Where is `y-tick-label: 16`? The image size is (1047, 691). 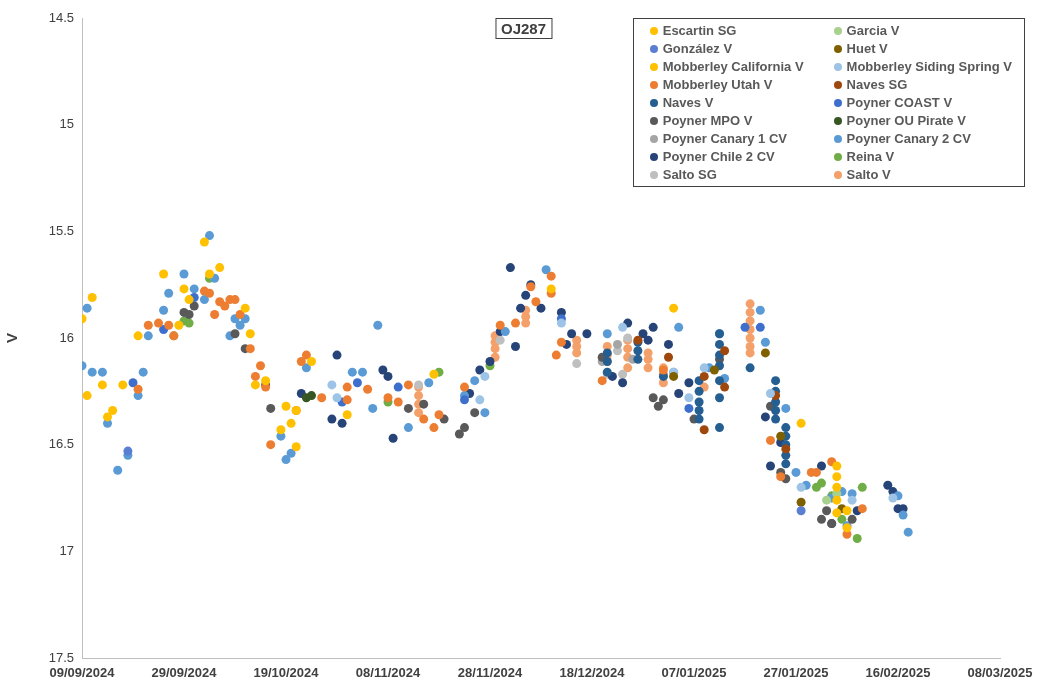 y-tick-label: 16 is located at coordinates (66, 337).